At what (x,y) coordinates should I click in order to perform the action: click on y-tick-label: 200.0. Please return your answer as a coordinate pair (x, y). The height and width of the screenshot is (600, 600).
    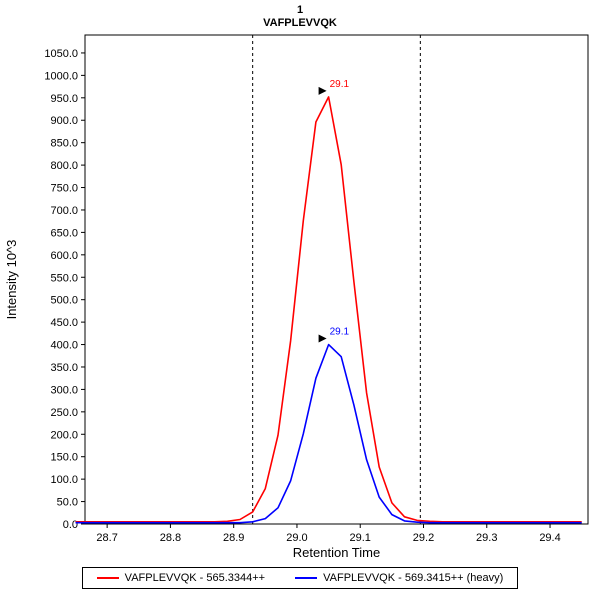
    Looking at the image, I should click on (64, 435).